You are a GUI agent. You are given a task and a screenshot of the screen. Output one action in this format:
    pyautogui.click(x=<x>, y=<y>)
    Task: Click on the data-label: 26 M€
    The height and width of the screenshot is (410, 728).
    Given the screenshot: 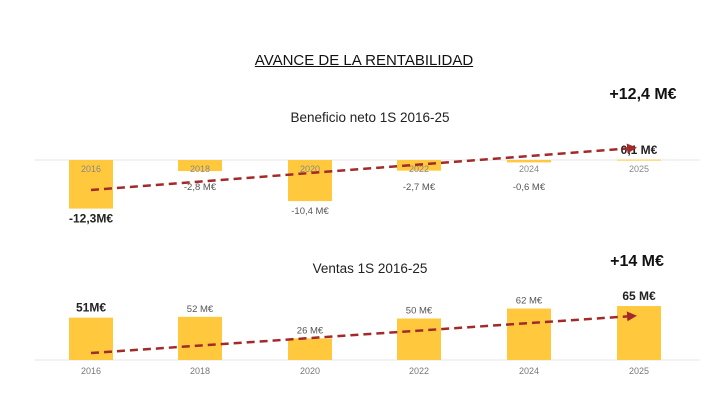 What is the action you would take?
    pyautogui.click(x=310, y=330)
    